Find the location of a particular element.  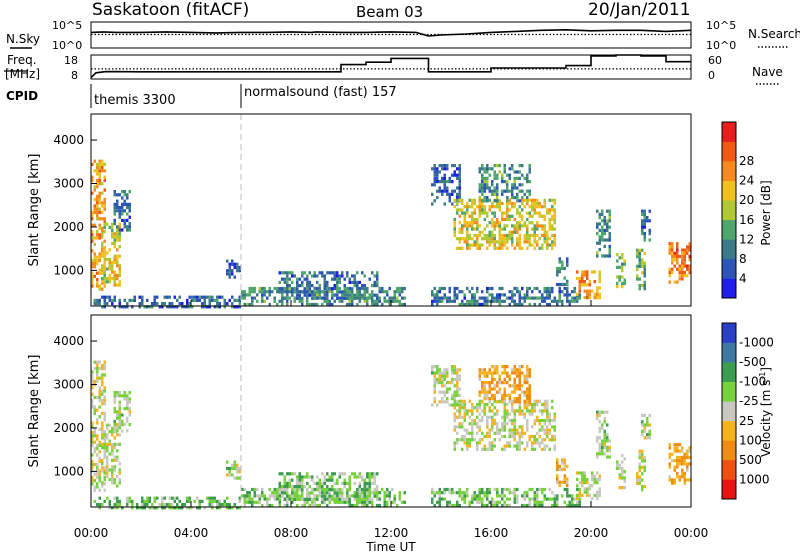

nsearch-label: N.Search is located at coordinates (774, 34).